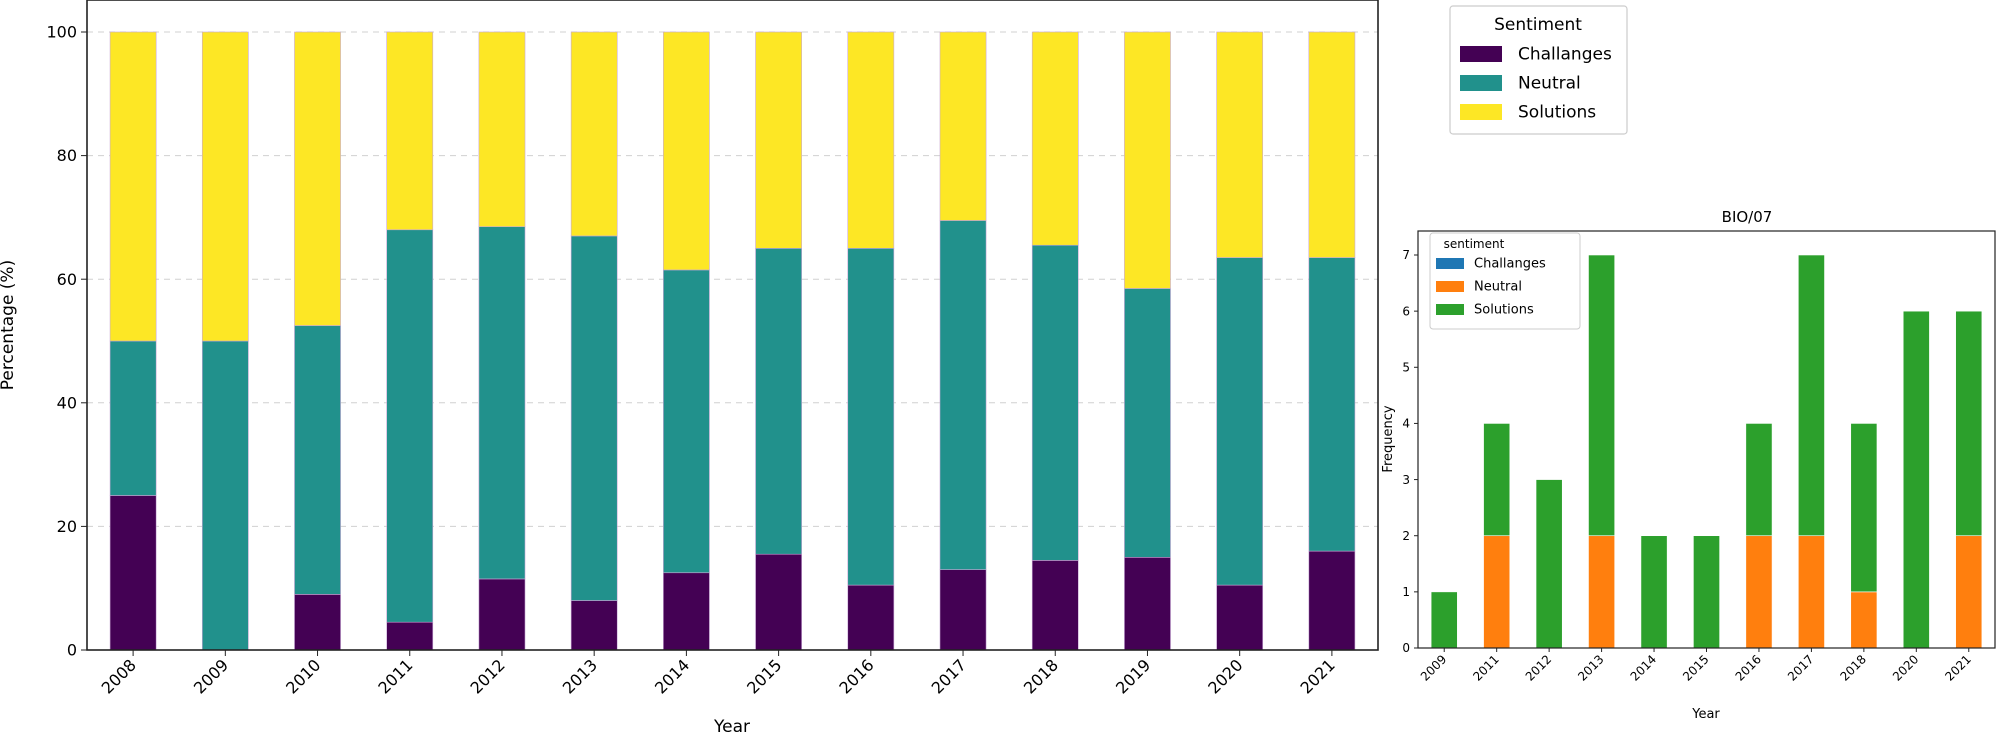  What do you see at coordinates (1759, 480) in the screenshot?
I see `c2-bar-solutions-2016` at bounding box center [1759, 480].